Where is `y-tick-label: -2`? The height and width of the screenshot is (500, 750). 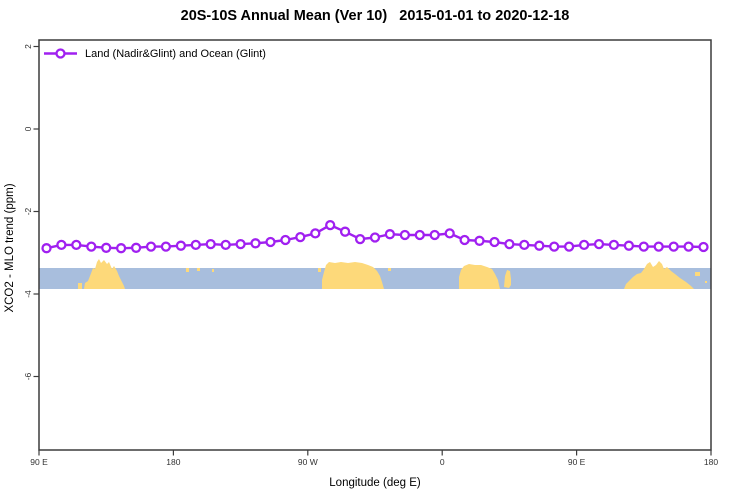 y-tick-label: -2 is located at coordinates (28, 211).